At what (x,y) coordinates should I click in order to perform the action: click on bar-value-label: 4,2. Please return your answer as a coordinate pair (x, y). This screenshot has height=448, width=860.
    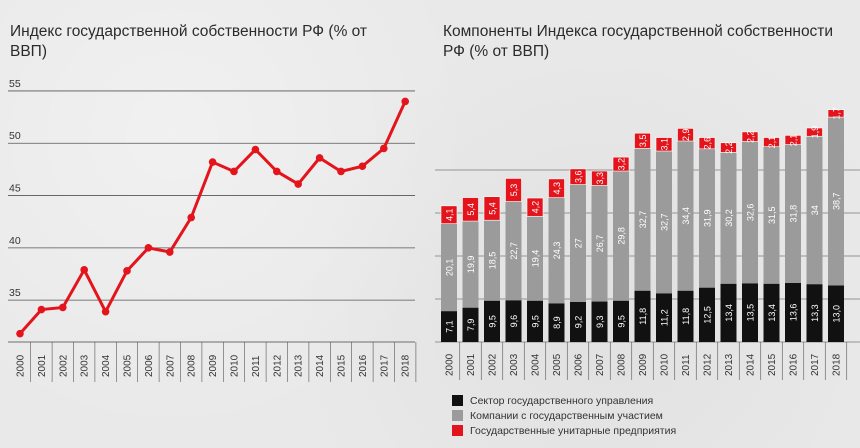
    Looking at the image, I should click on (536, 207).